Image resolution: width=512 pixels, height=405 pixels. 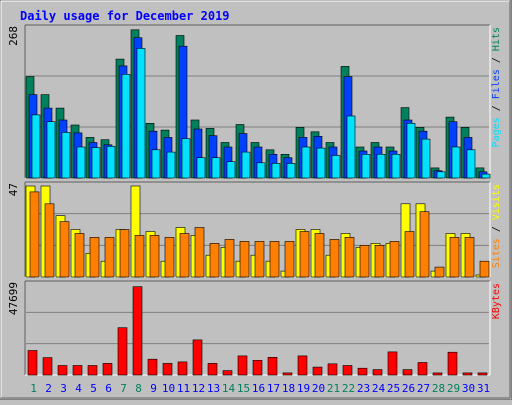 What do you see at coordinates (453, 388) in the screenshot?
I see `x-tick-label-day-29: 29` at bounding box center [453, 388].